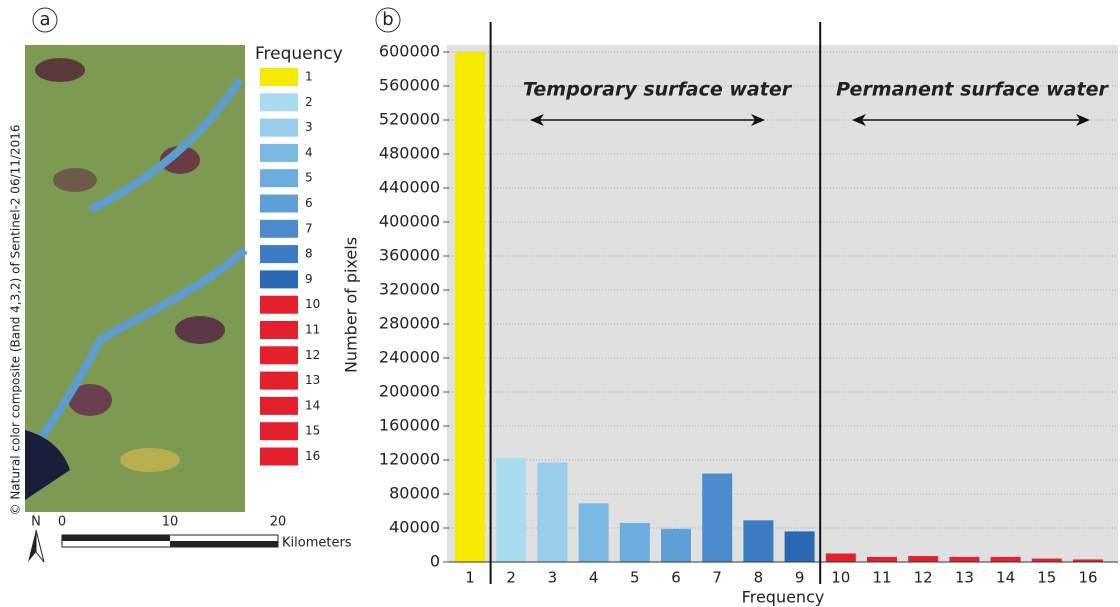 This screenshot has height=607, width=1120. What do you see at coordinates (312, 405) in the screenshot?
I see `legend-label: 14` at bounding box center [312, 405].